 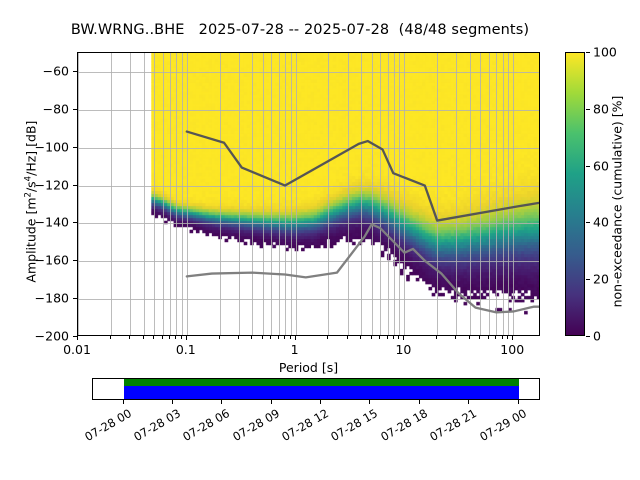 I want to click on y-tick-label: −80, so click(x=55, y=109).